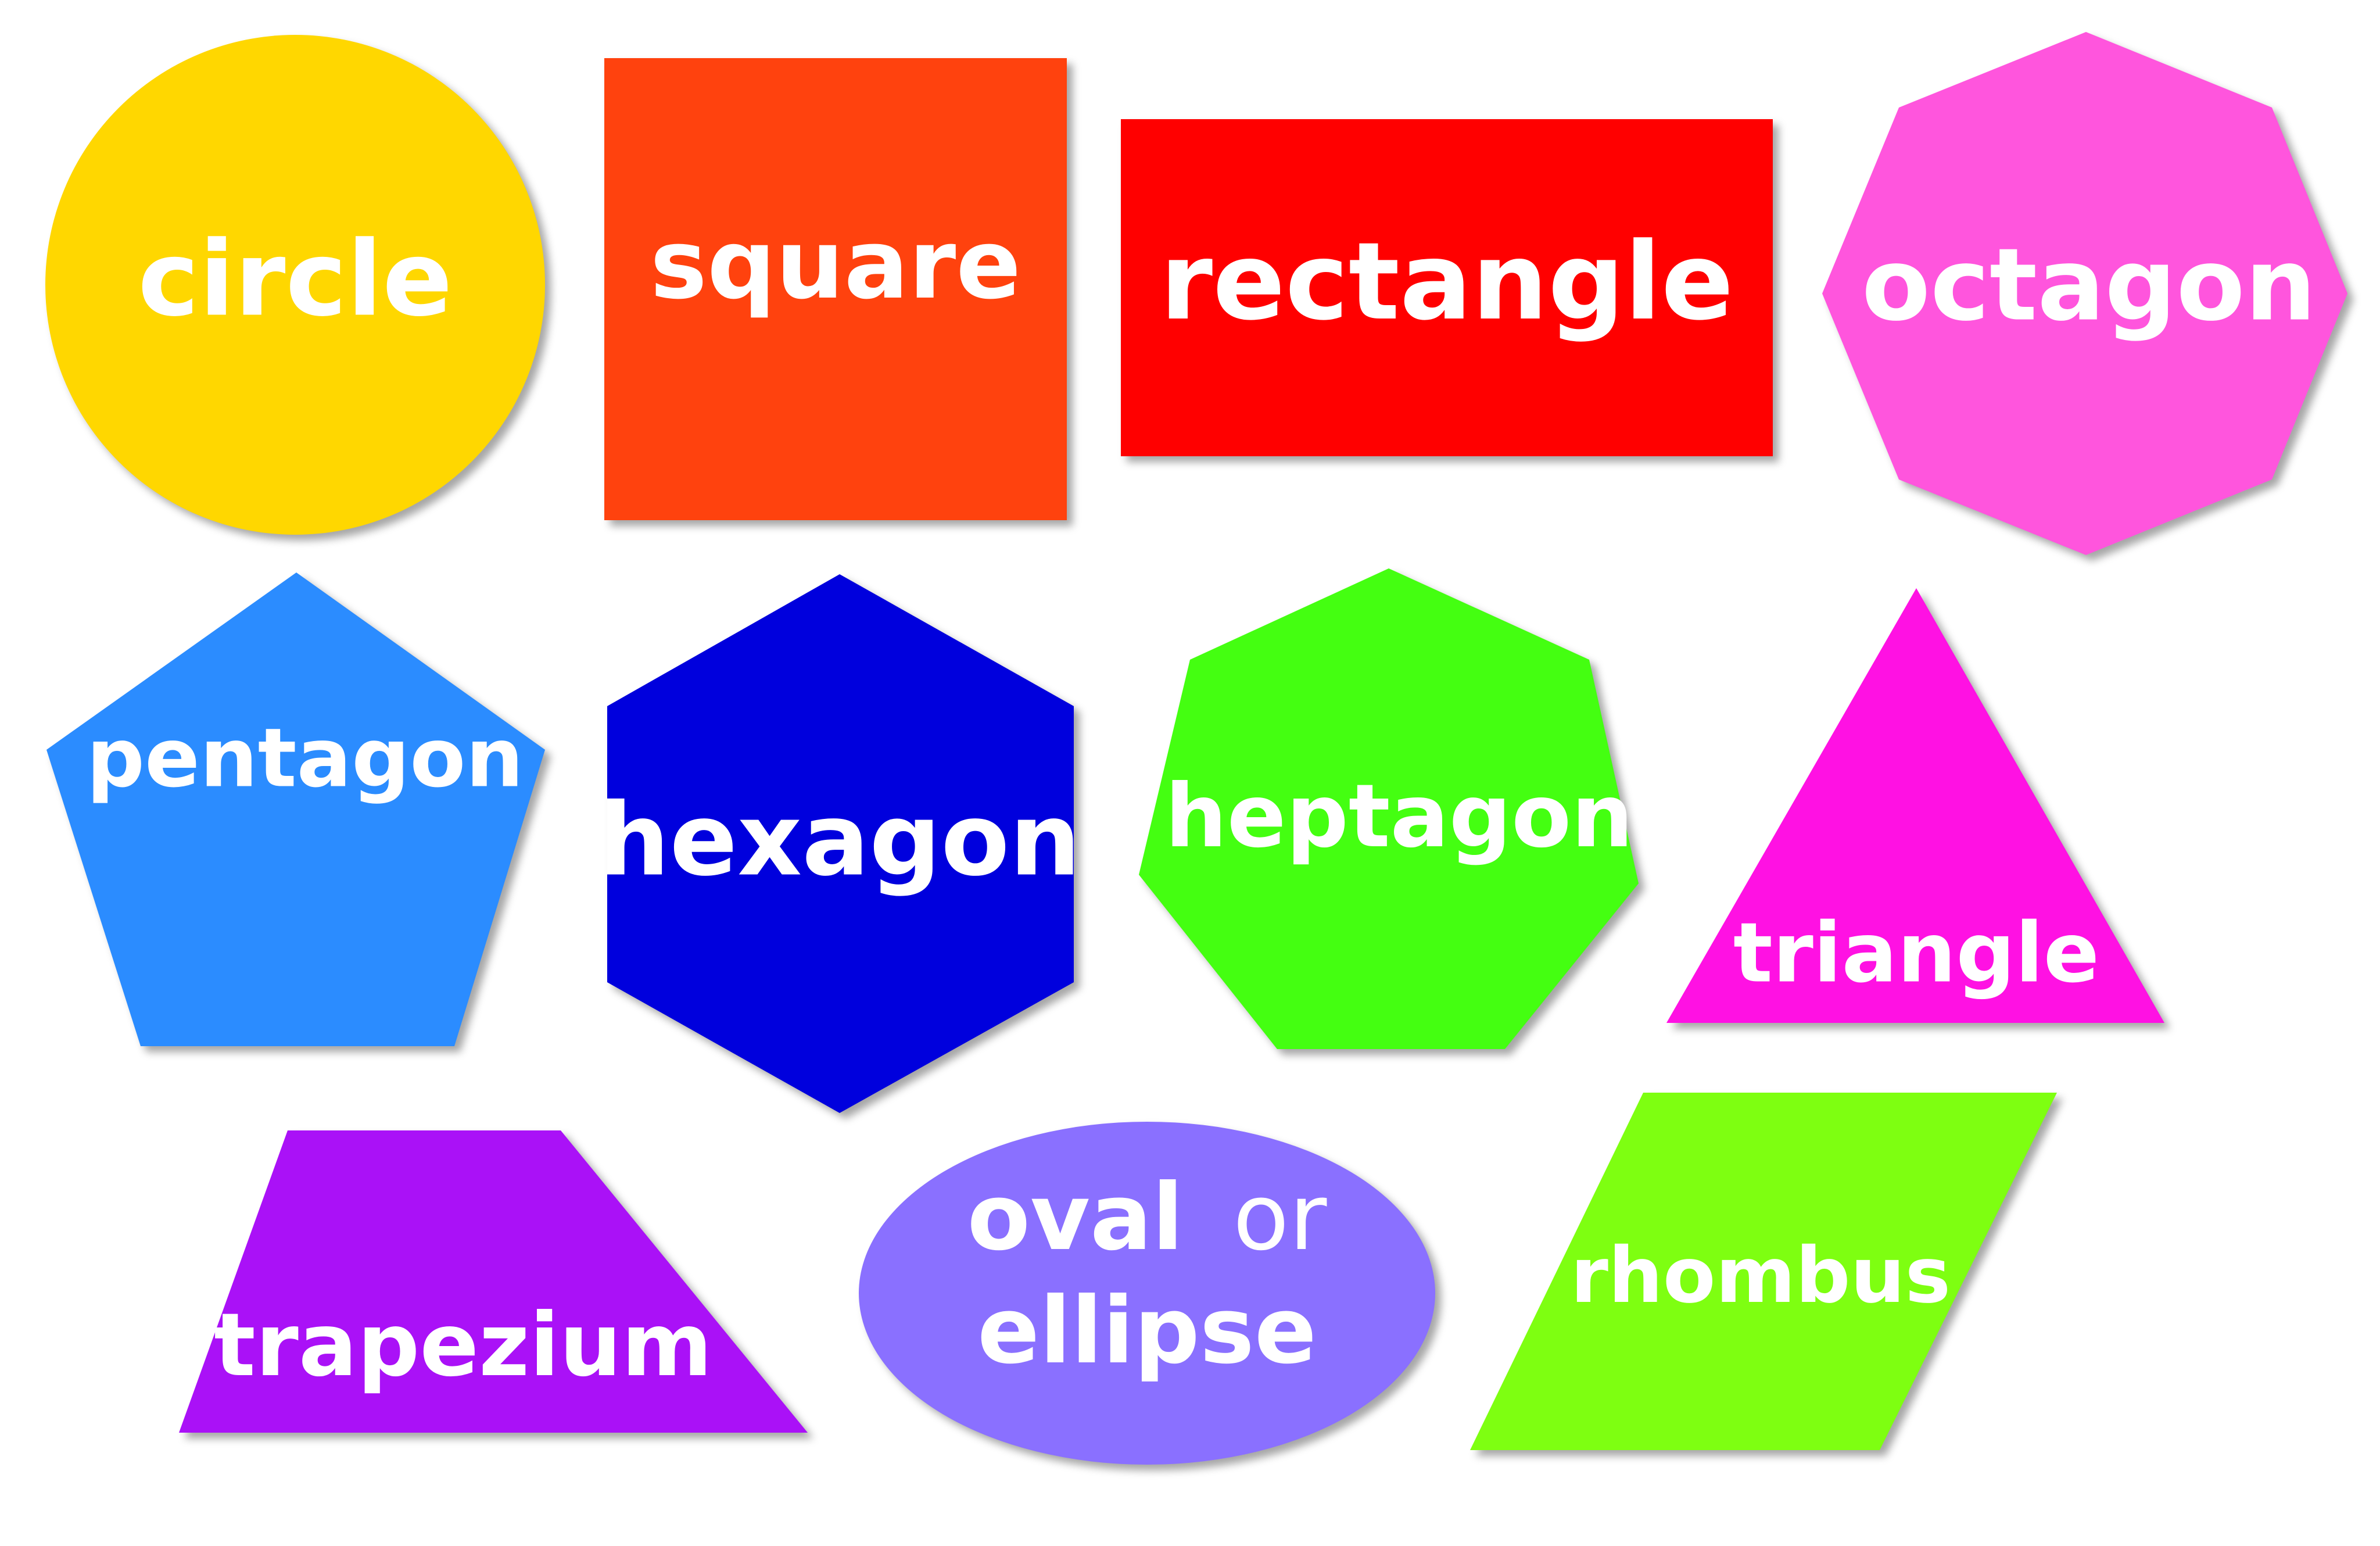  I want to click on hexagon-shape, so click(840, 843).